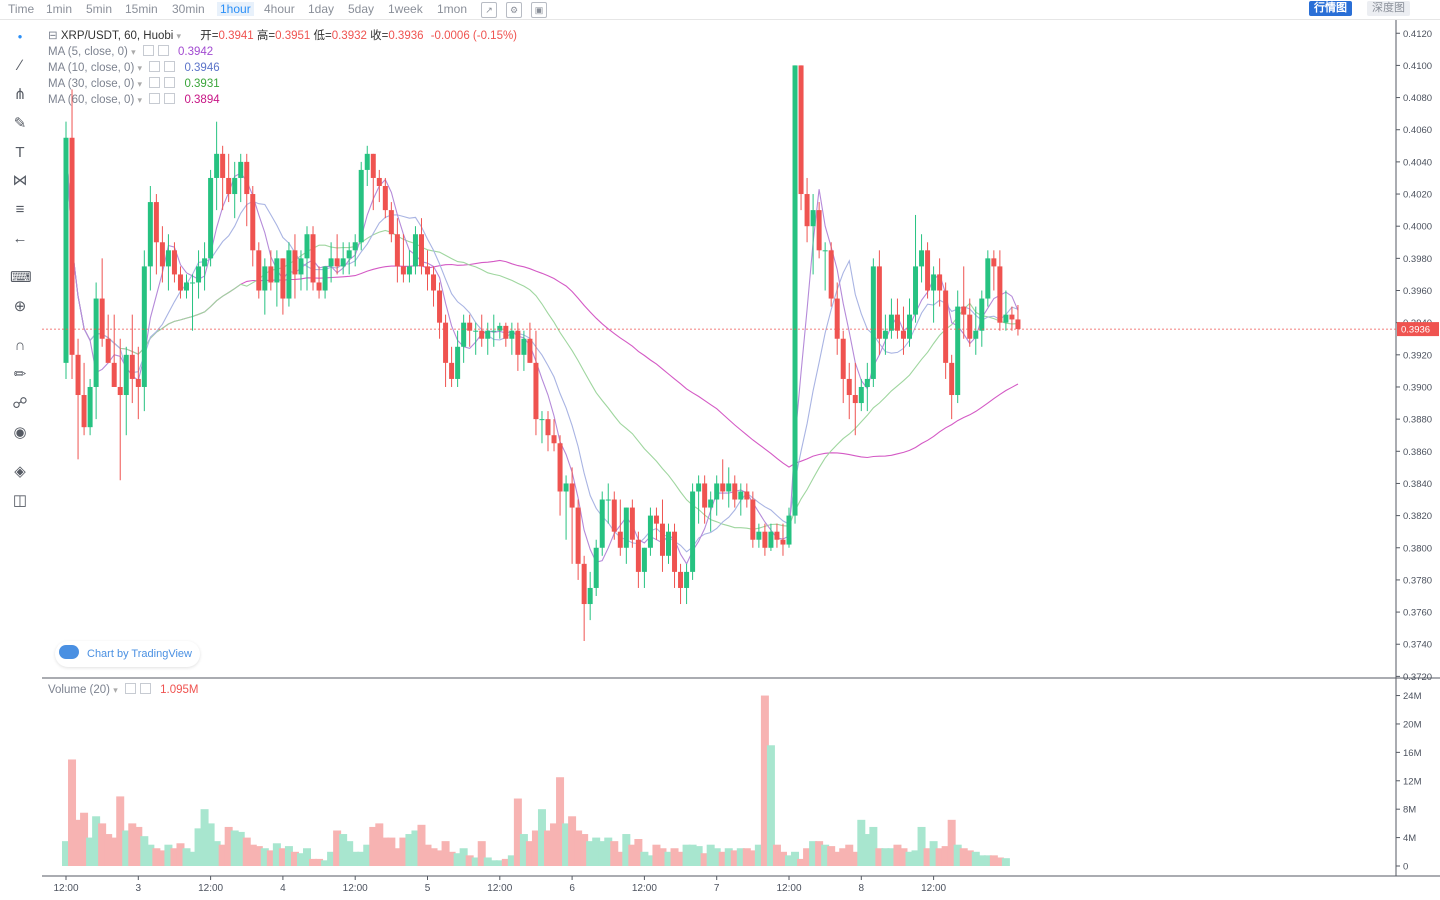 Image resolution: width=1440 pixels, height=900 pixels. What do you see at coordinates (20, 500) in the screenshot?
I see `trash-icon: ◫` at bounding box center [20, 500].